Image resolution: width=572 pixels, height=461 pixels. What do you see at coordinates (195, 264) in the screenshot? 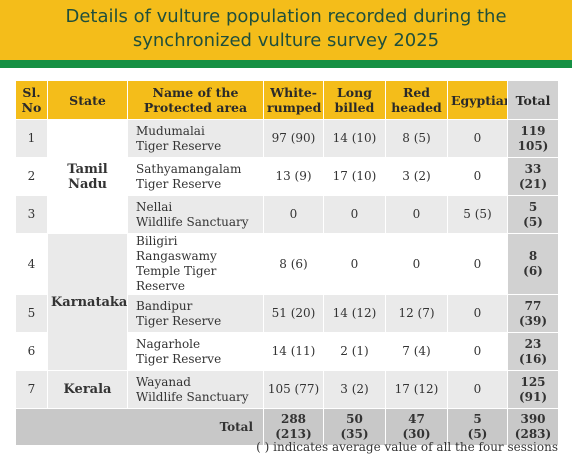
I see `cell-area: Biligiri Rangaswamy Temple Tiger Reserve` at bounding box center [195, 264].